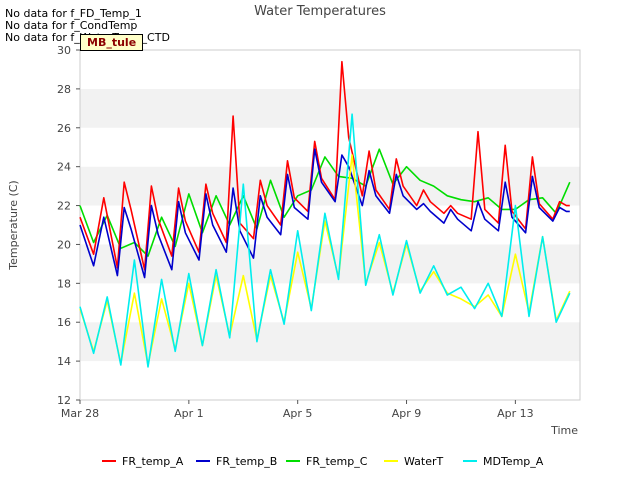 The image size is (640, 484). I want to click on no-data-message-1: No data for f_FD_Temp_1, so click(73, 13).